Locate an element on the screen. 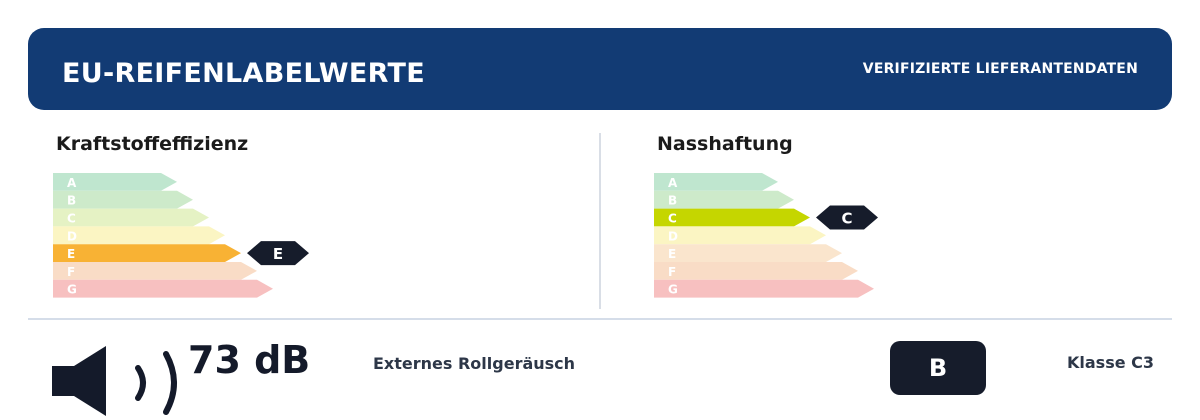 Image resolution: width=1200 pixels, height=420 pixels. fuel-class-b: B is located at coordinates (123, 199).